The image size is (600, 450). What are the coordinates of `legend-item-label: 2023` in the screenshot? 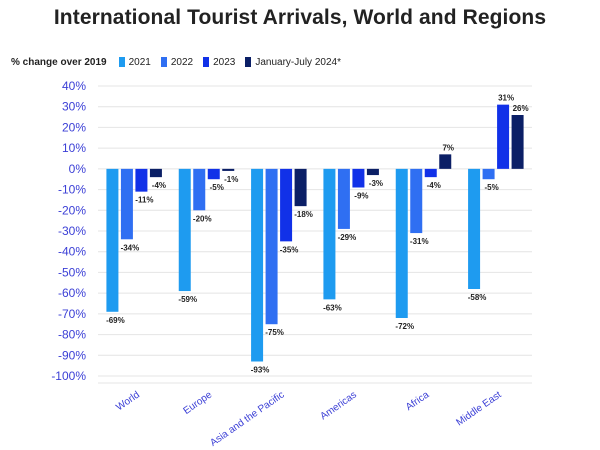 It's located at (224, 62).